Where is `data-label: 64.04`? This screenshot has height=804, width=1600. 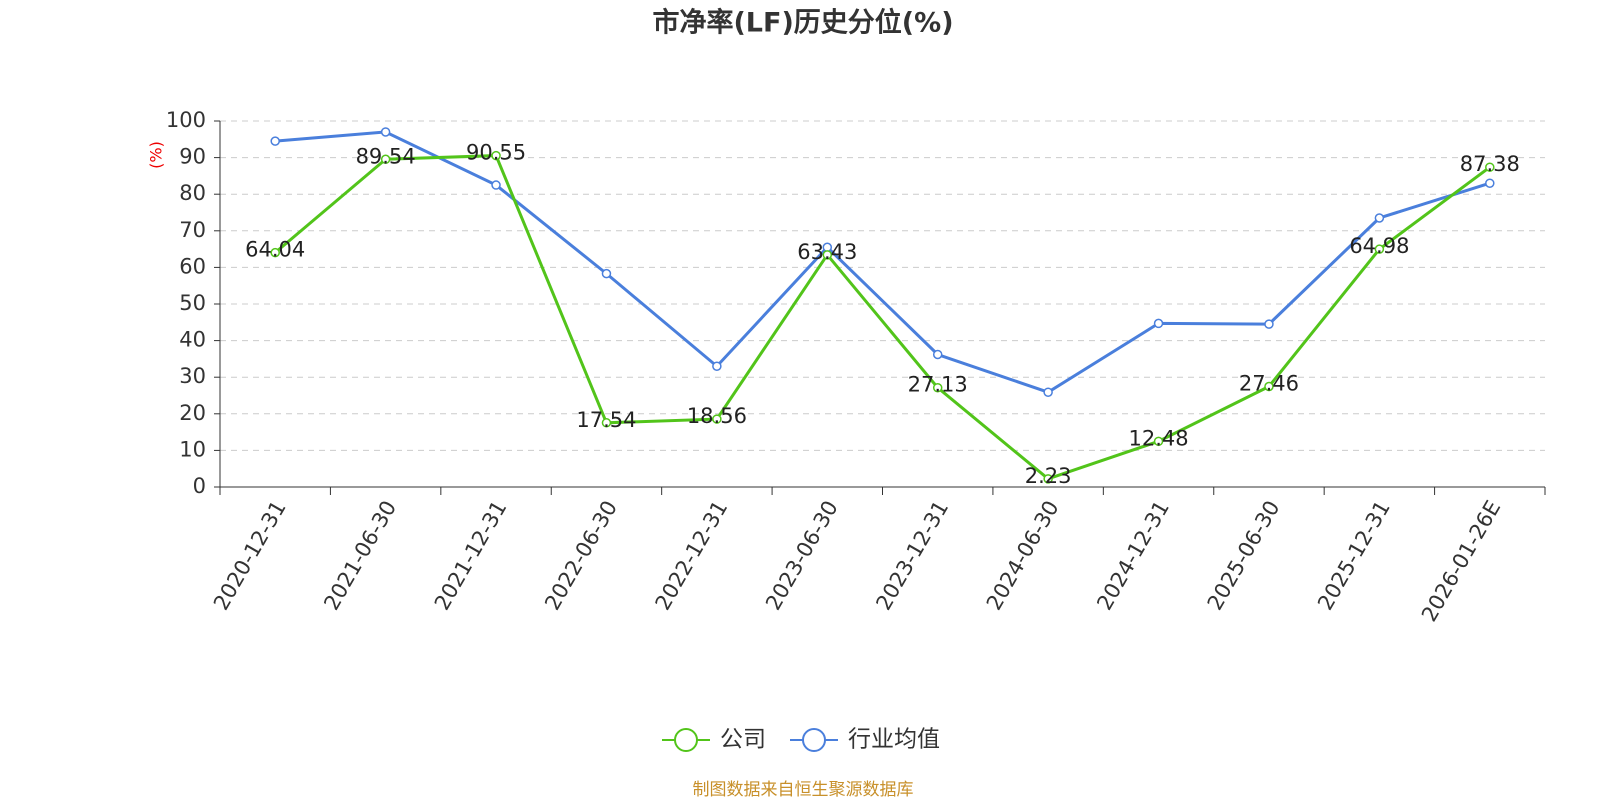 data-label: 64.04 is located at coordinates (275, 250).